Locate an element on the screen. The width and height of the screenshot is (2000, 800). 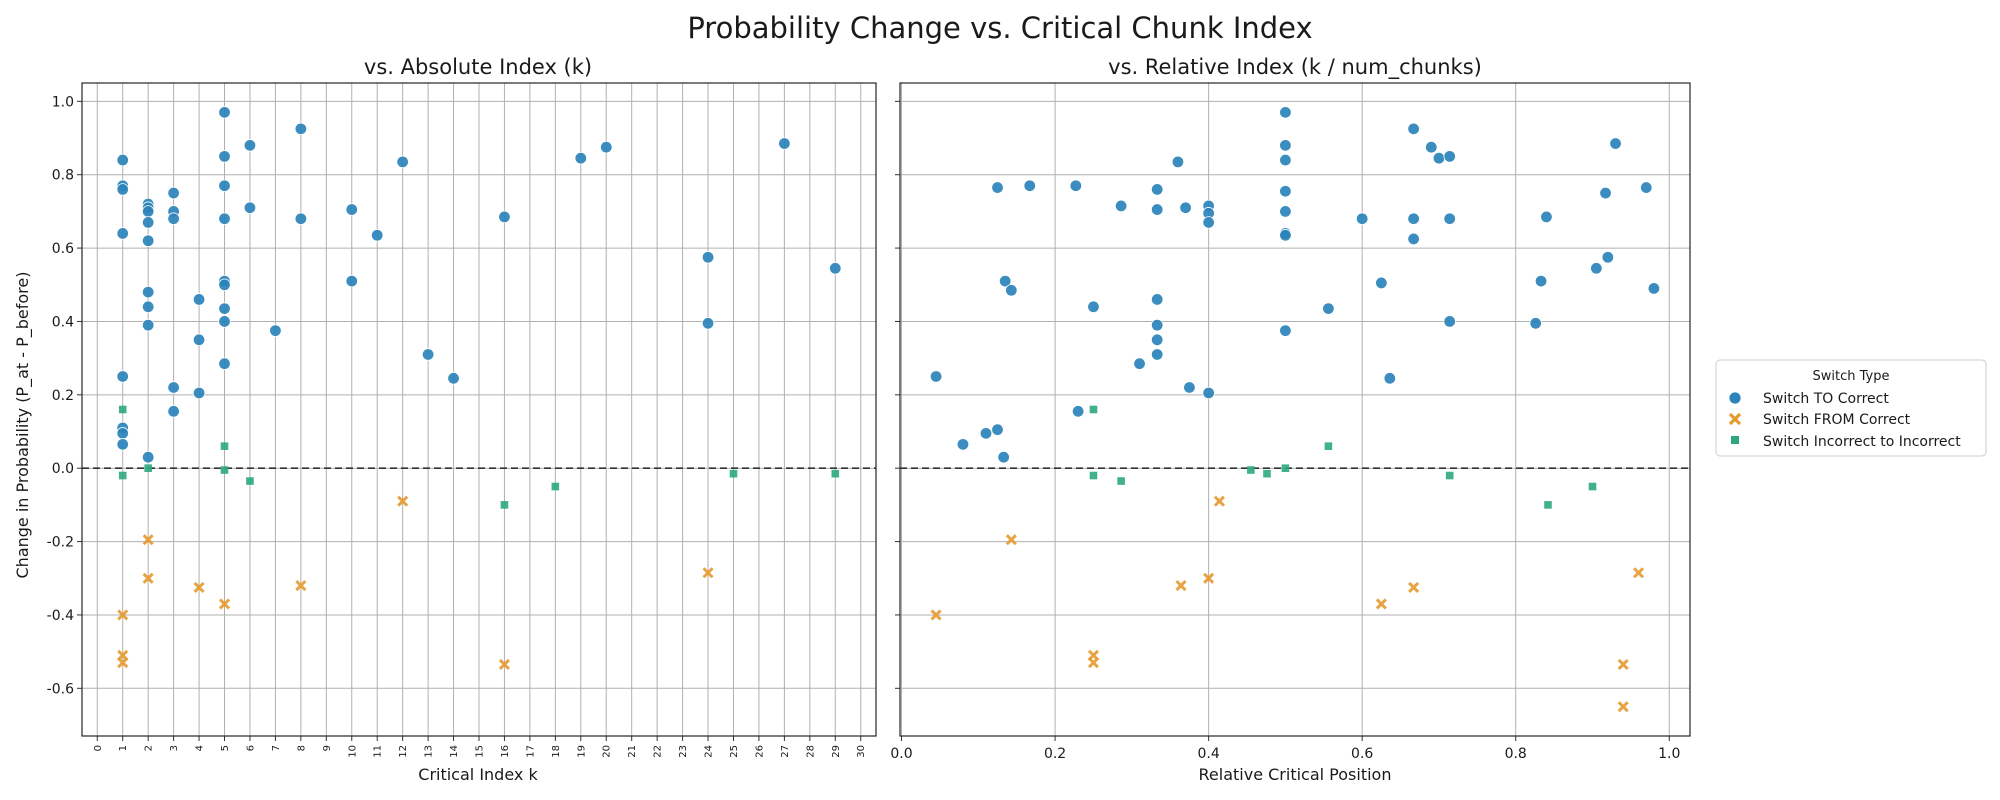
x-tick-label: 4 is located at coordinates (200, 748).